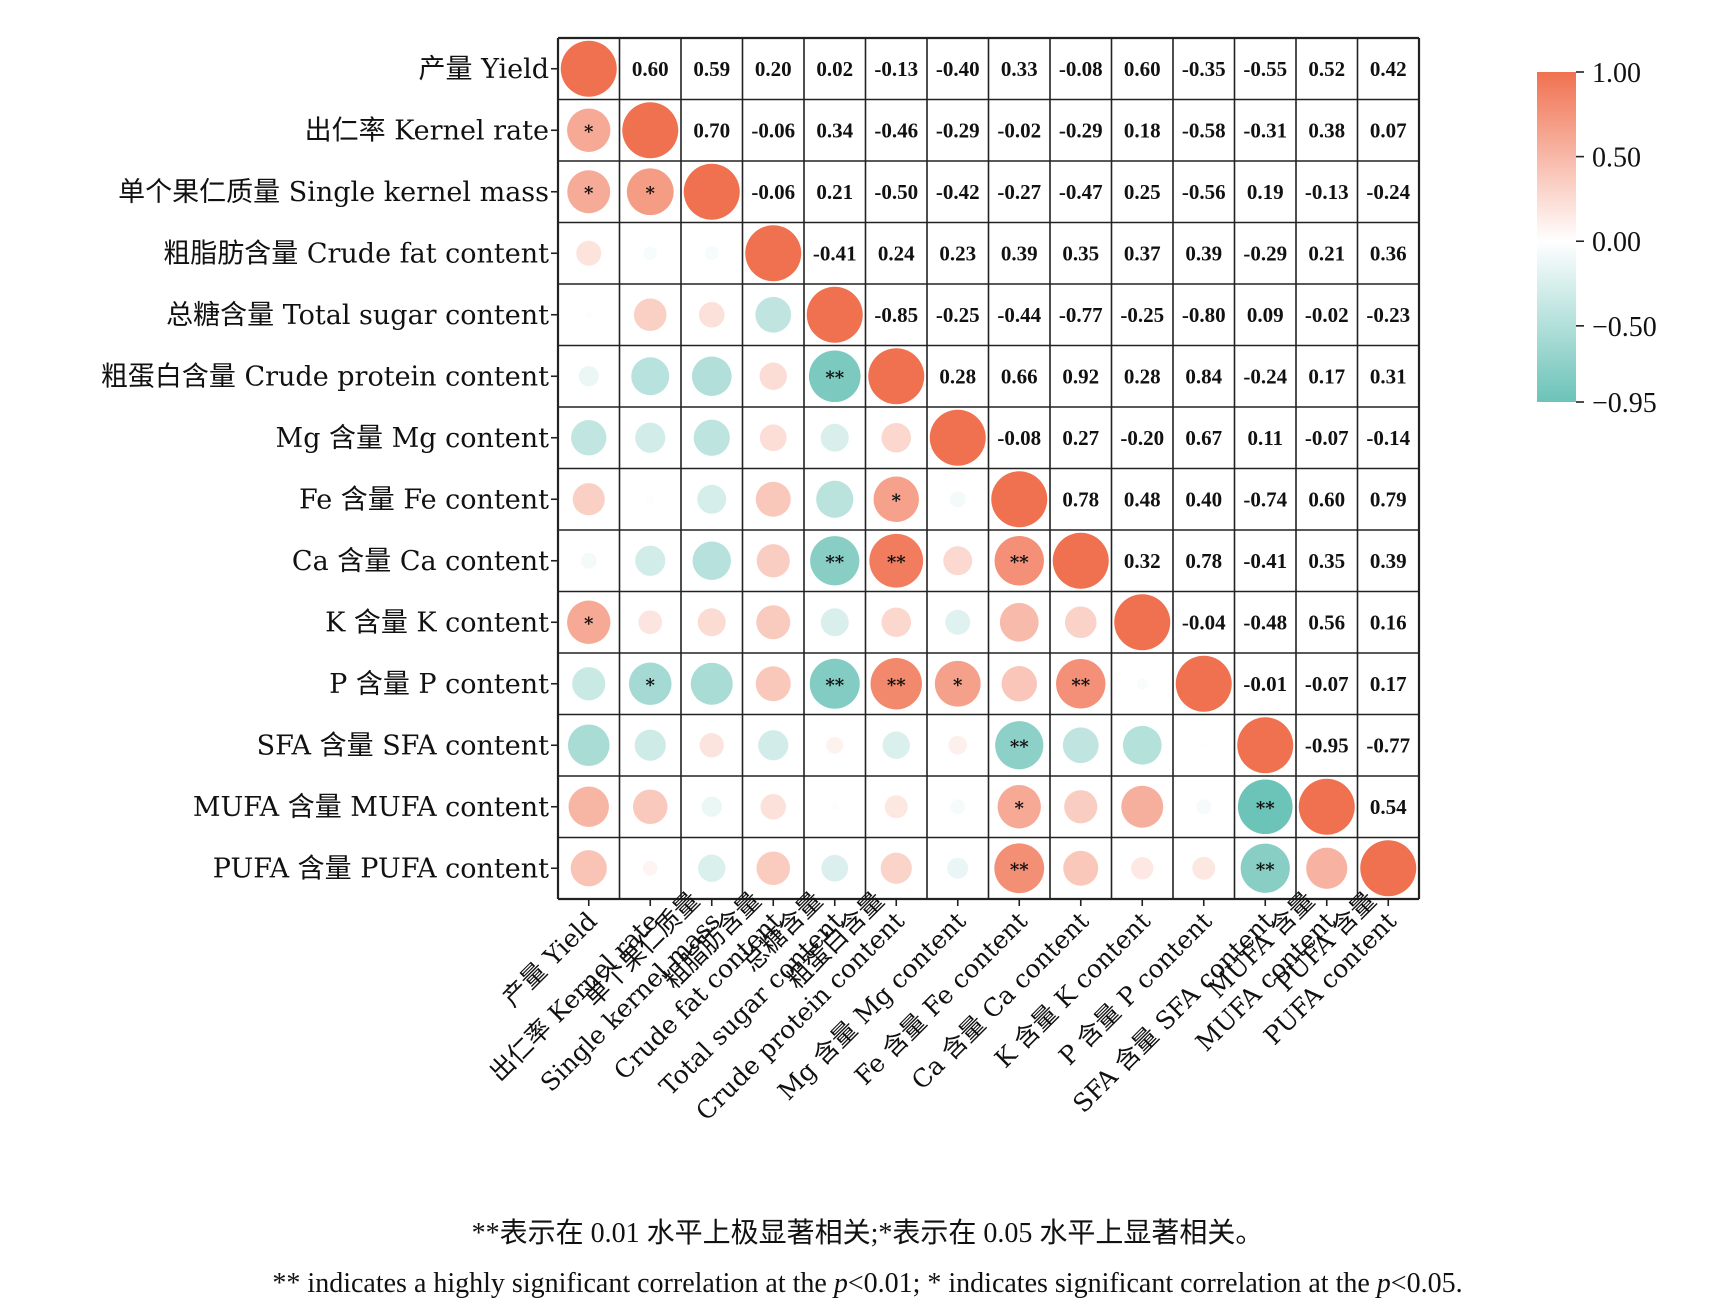 The height and width of the screenshot is (1311, 1735). Describe the element at coordinates (1142, 684) in the screenshot. I see `corr-circle-r10-c9` at that location.